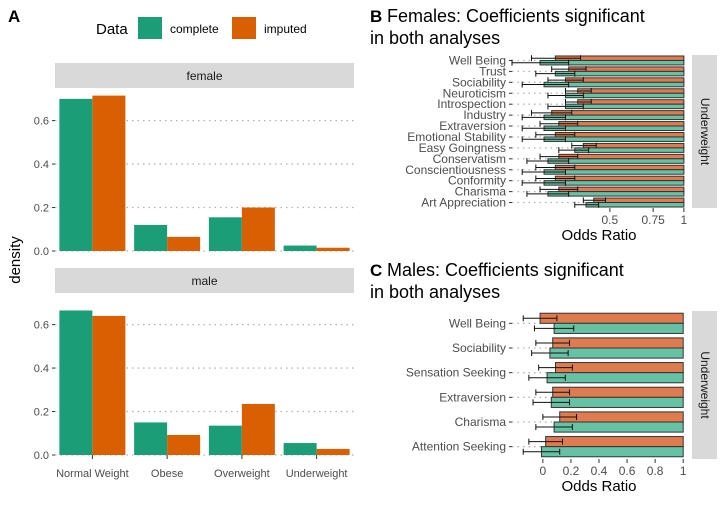 The width and height of the screenshot is (725, 508). What do you see at coordinates (376, 270) in the screenshot?
I see `panel-letter: C` at bounding box center [376, 270].